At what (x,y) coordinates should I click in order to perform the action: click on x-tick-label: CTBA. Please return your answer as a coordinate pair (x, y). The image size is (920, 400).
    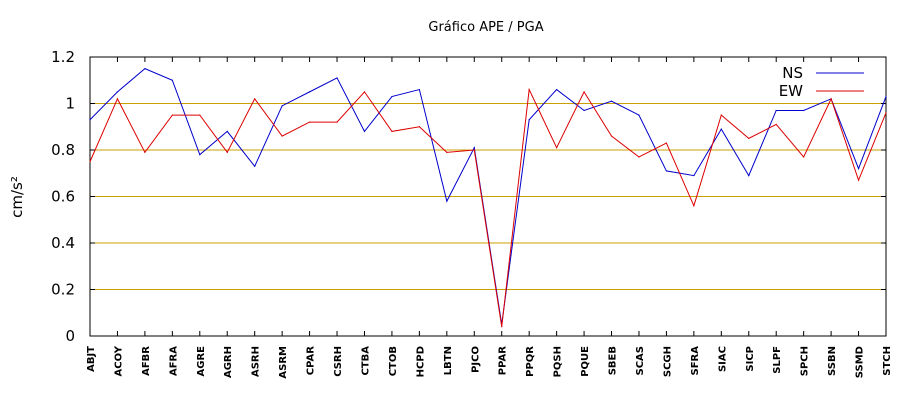
    Looking at the image, I should click on (365, 361).